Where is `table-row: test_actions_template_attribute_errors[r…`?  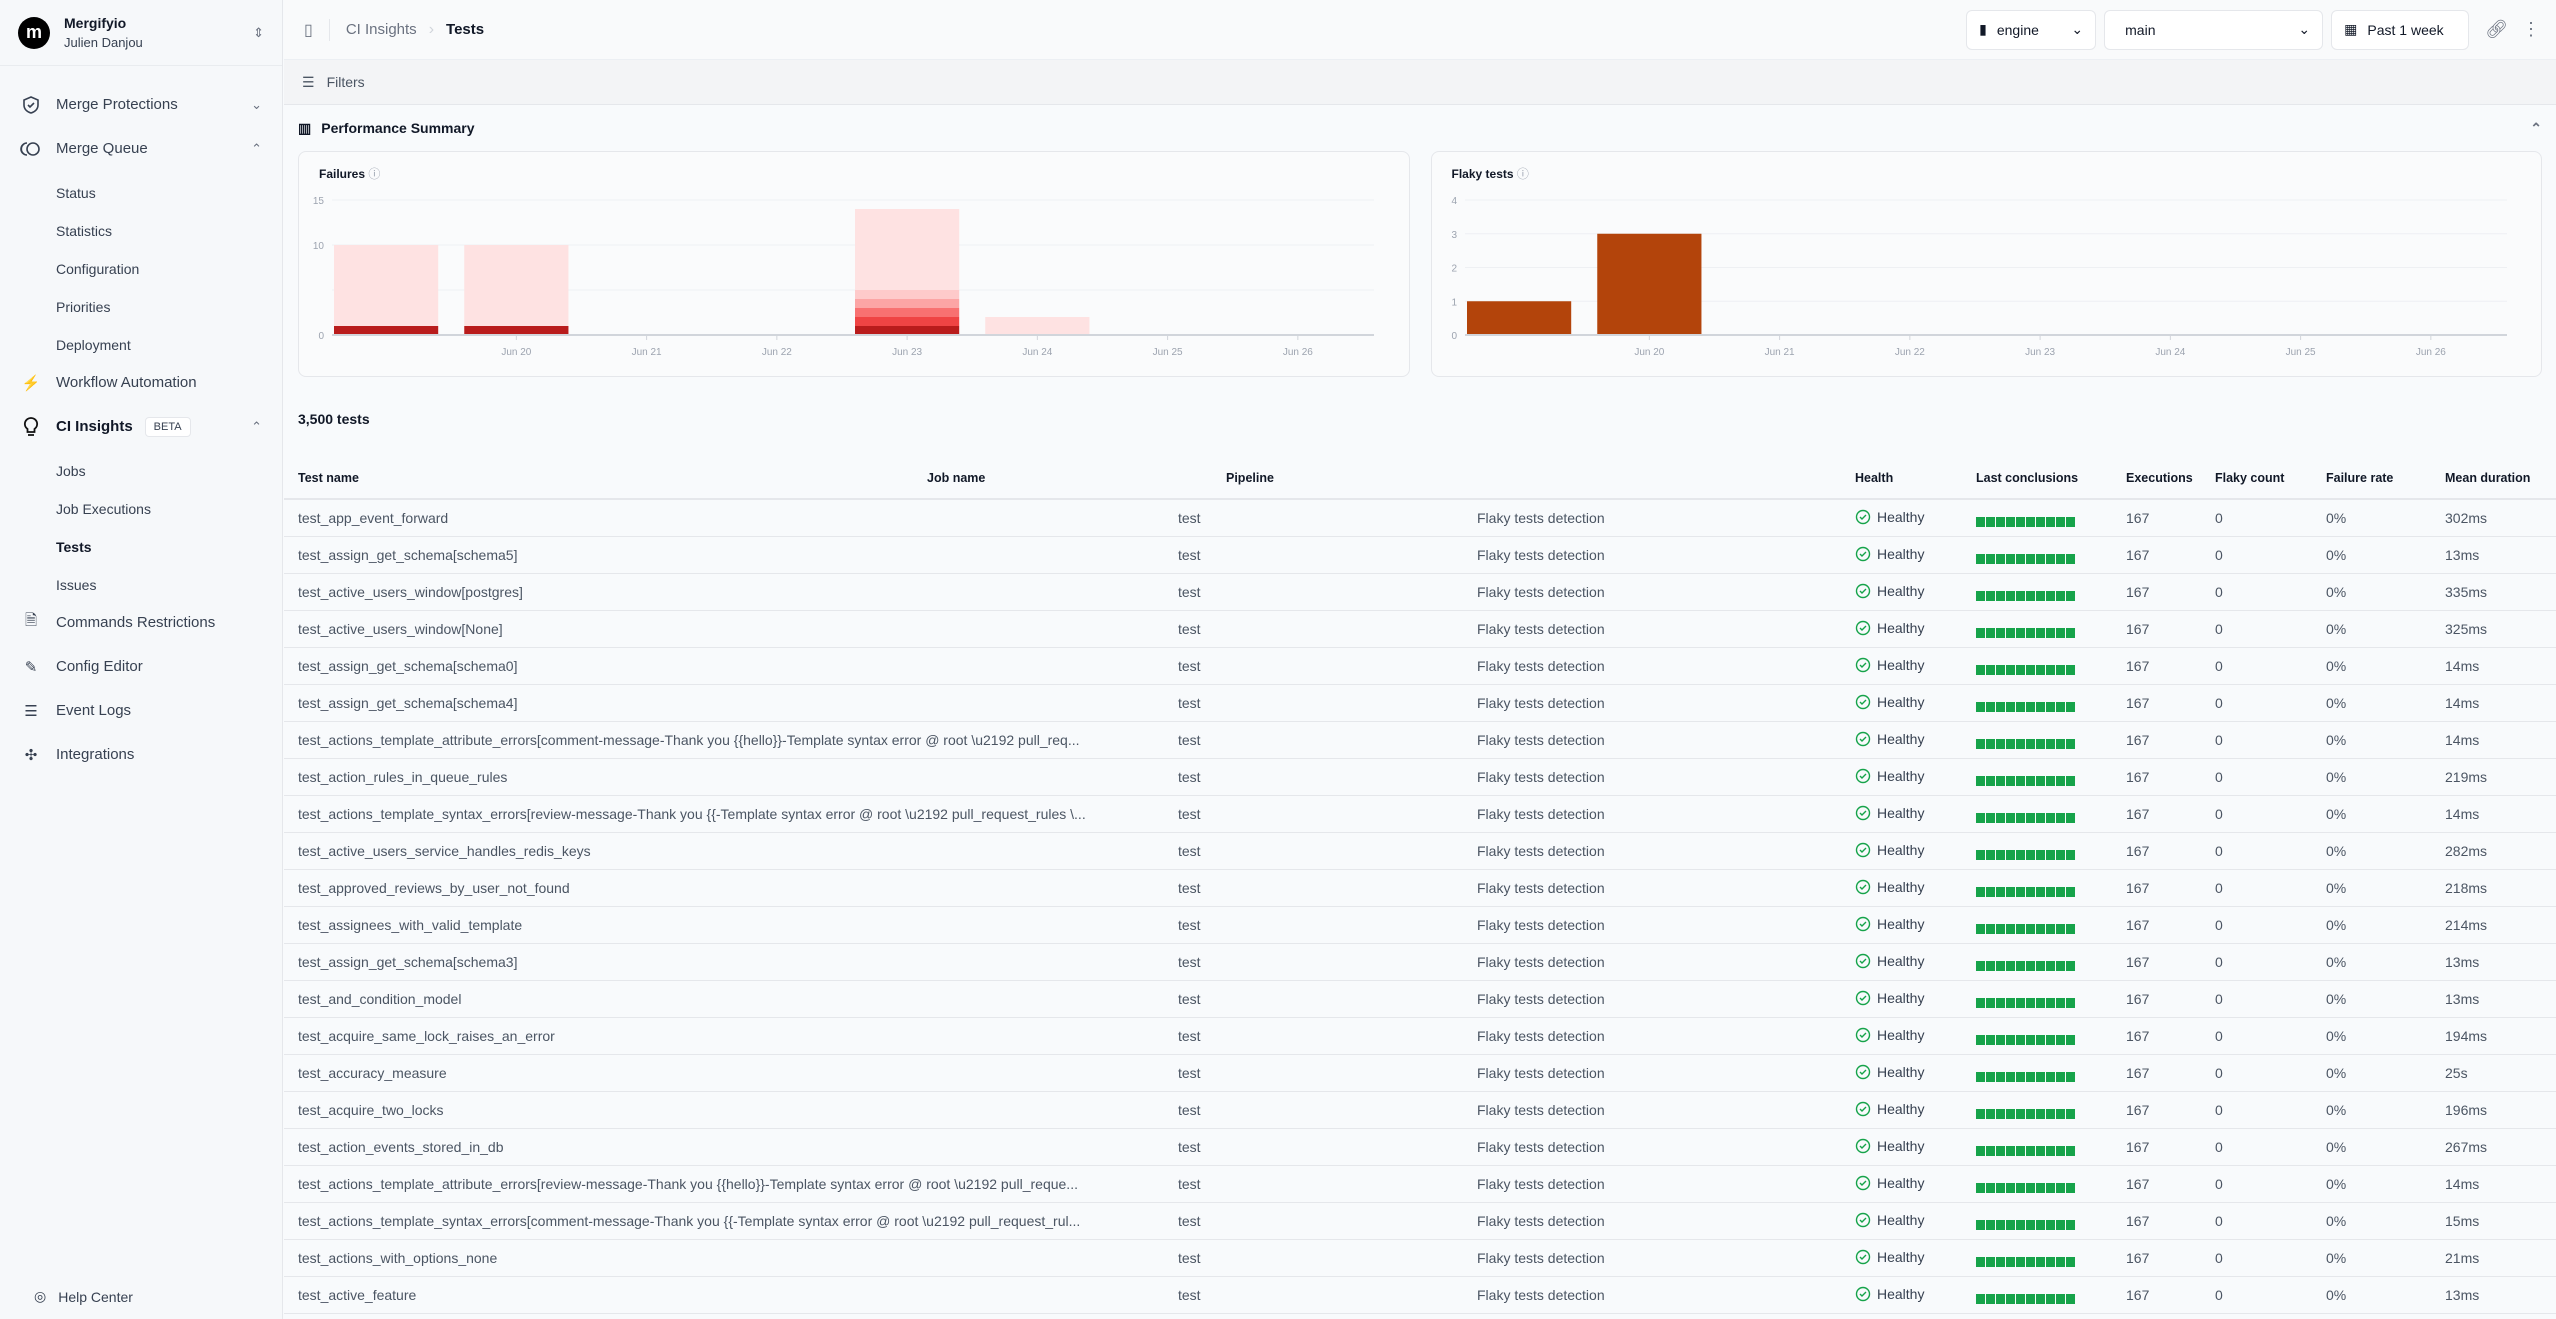 table-row: test_actions_template_attribute_errors[r… is located at coordinates (1420, 1184).